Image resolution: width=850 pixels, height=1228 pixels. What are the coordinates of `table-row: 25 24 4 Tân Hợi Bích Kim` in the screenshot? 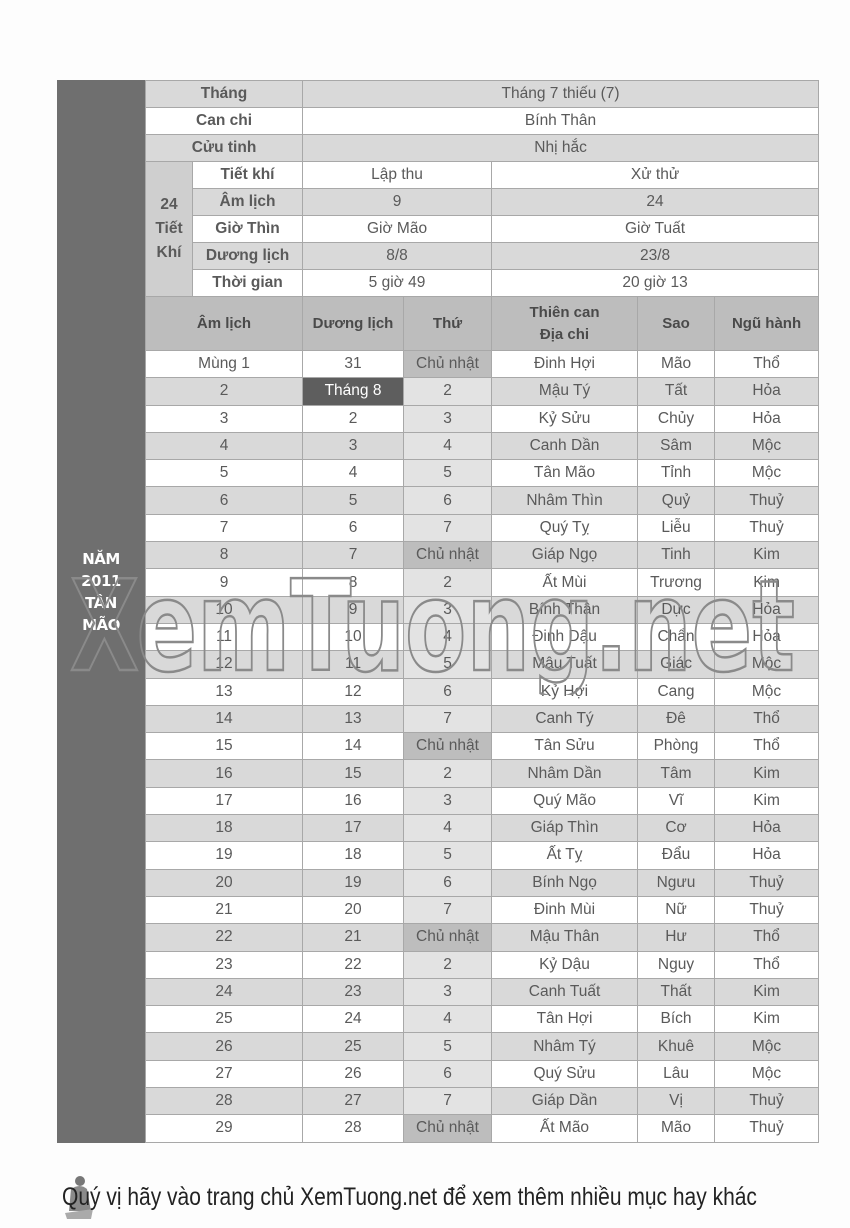 It's located at (482, 1019).